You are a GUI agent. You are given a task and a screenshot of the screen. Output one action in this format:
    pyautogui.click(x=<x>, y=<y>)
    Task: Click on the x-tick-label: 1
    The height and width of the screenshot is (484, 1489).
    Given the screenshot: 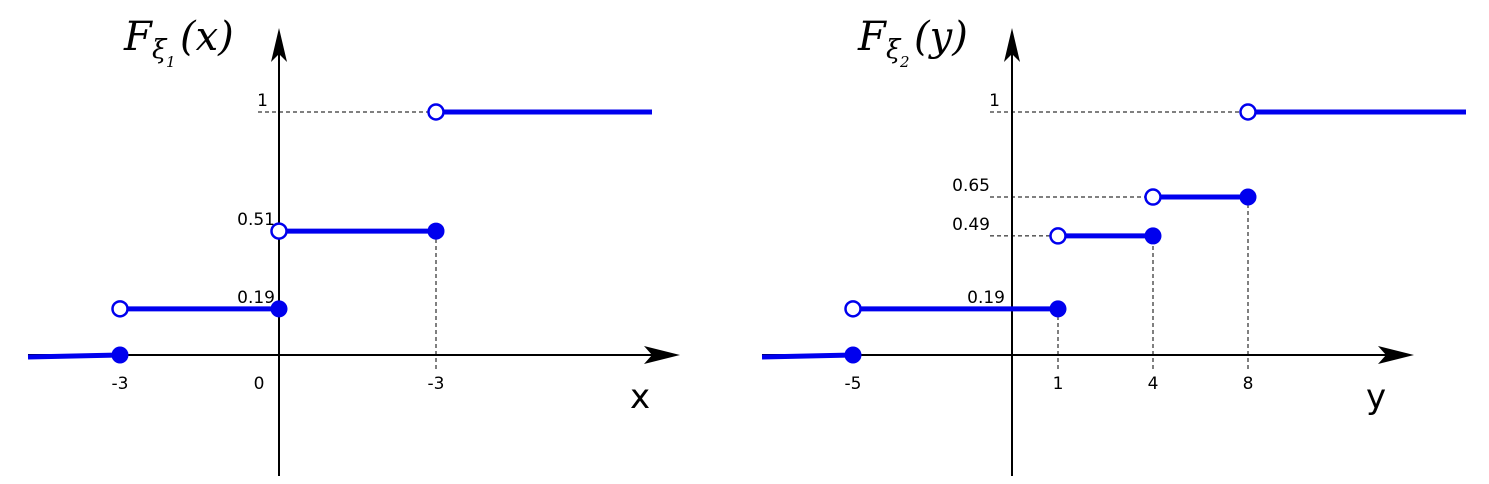 What is the action you would take?
    pyautogui.click(x=1058, y=384)
    